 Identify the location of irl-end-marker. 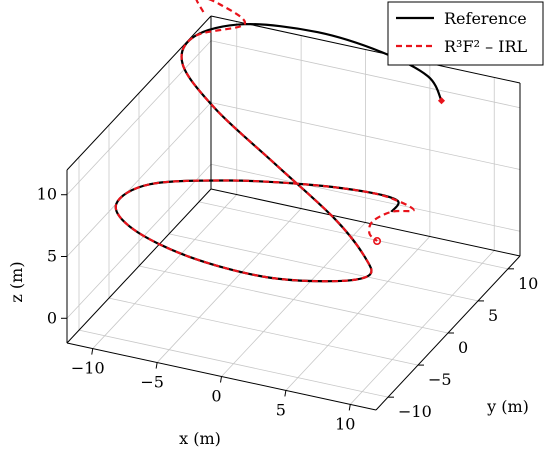
(441, 101).